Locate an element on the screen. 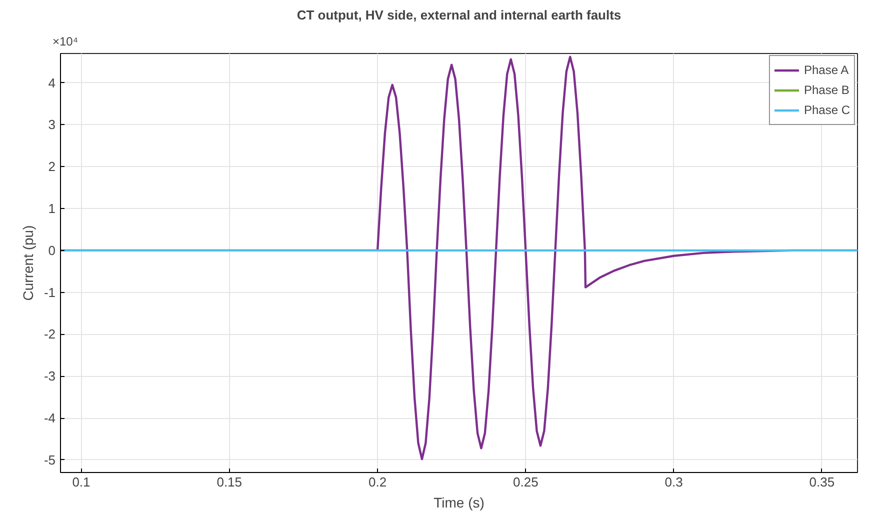 Image resolution: width=872 pixels, height=517 pixels. y-tick-label: 0 is located at coordinates (52, 250).